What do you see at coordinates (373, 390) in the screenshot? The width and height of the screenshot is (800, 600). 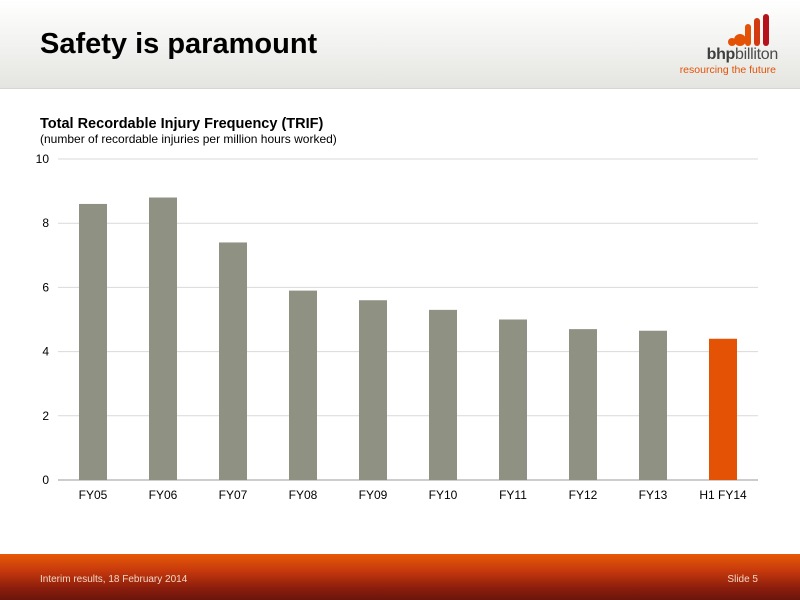 I see `bar-fy09` at bounding box center [373, 390].